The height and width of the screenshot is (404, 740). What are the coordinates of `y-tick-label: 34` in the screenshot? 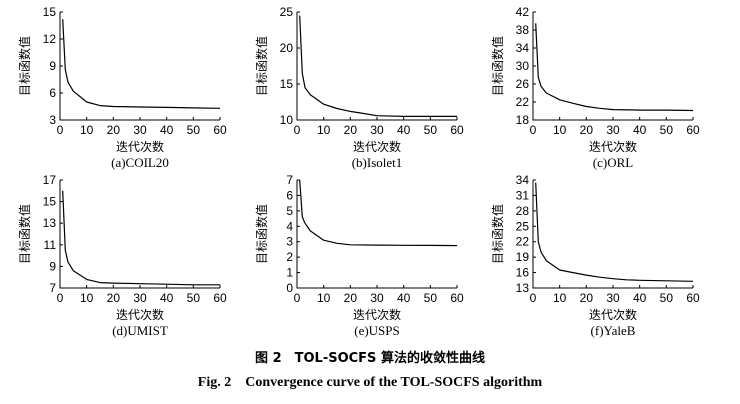 It's located at (523, 180).